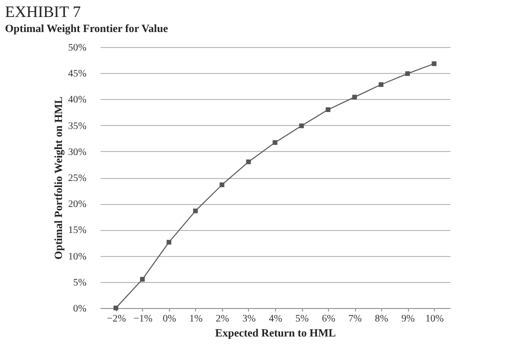 The image size is (516, 349). Describe the element at coordinates (355, 319) in the screenshot. I see `x-tick-label: 7%` at that location.